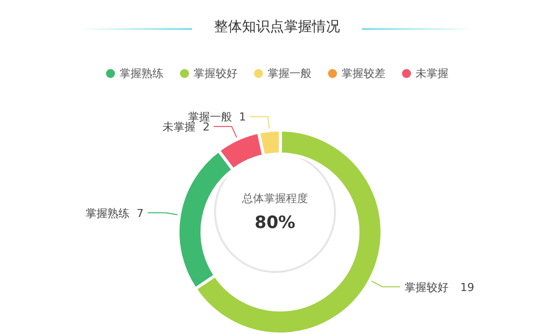  What do you see at coordinates (216, 73) in the screenshot?
I see `legend-label: 掌握较好` at bounding box center [216, 73].